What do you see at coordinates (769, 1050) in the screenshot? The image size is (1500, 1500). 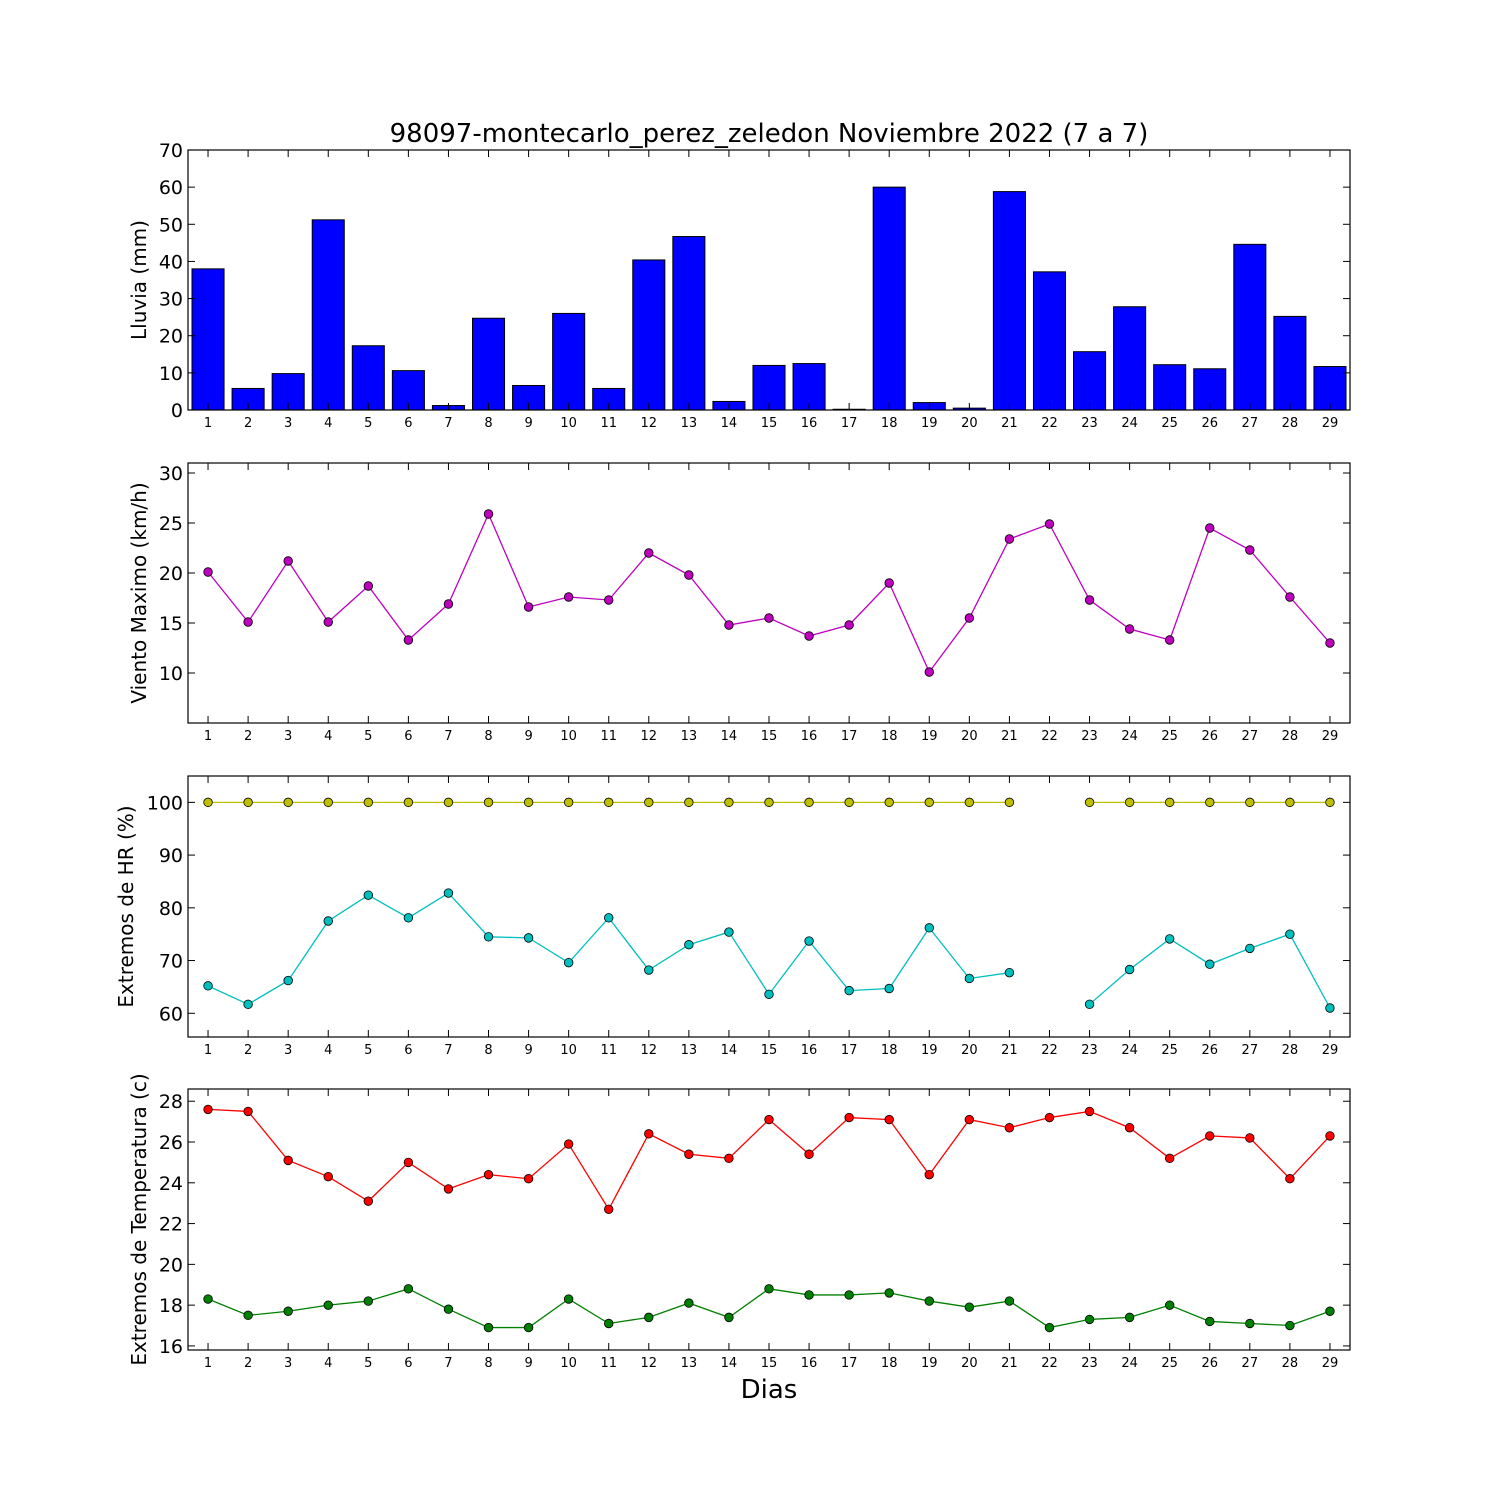 I see `x-tick-label: 15` at bounding box center [769, 1050].